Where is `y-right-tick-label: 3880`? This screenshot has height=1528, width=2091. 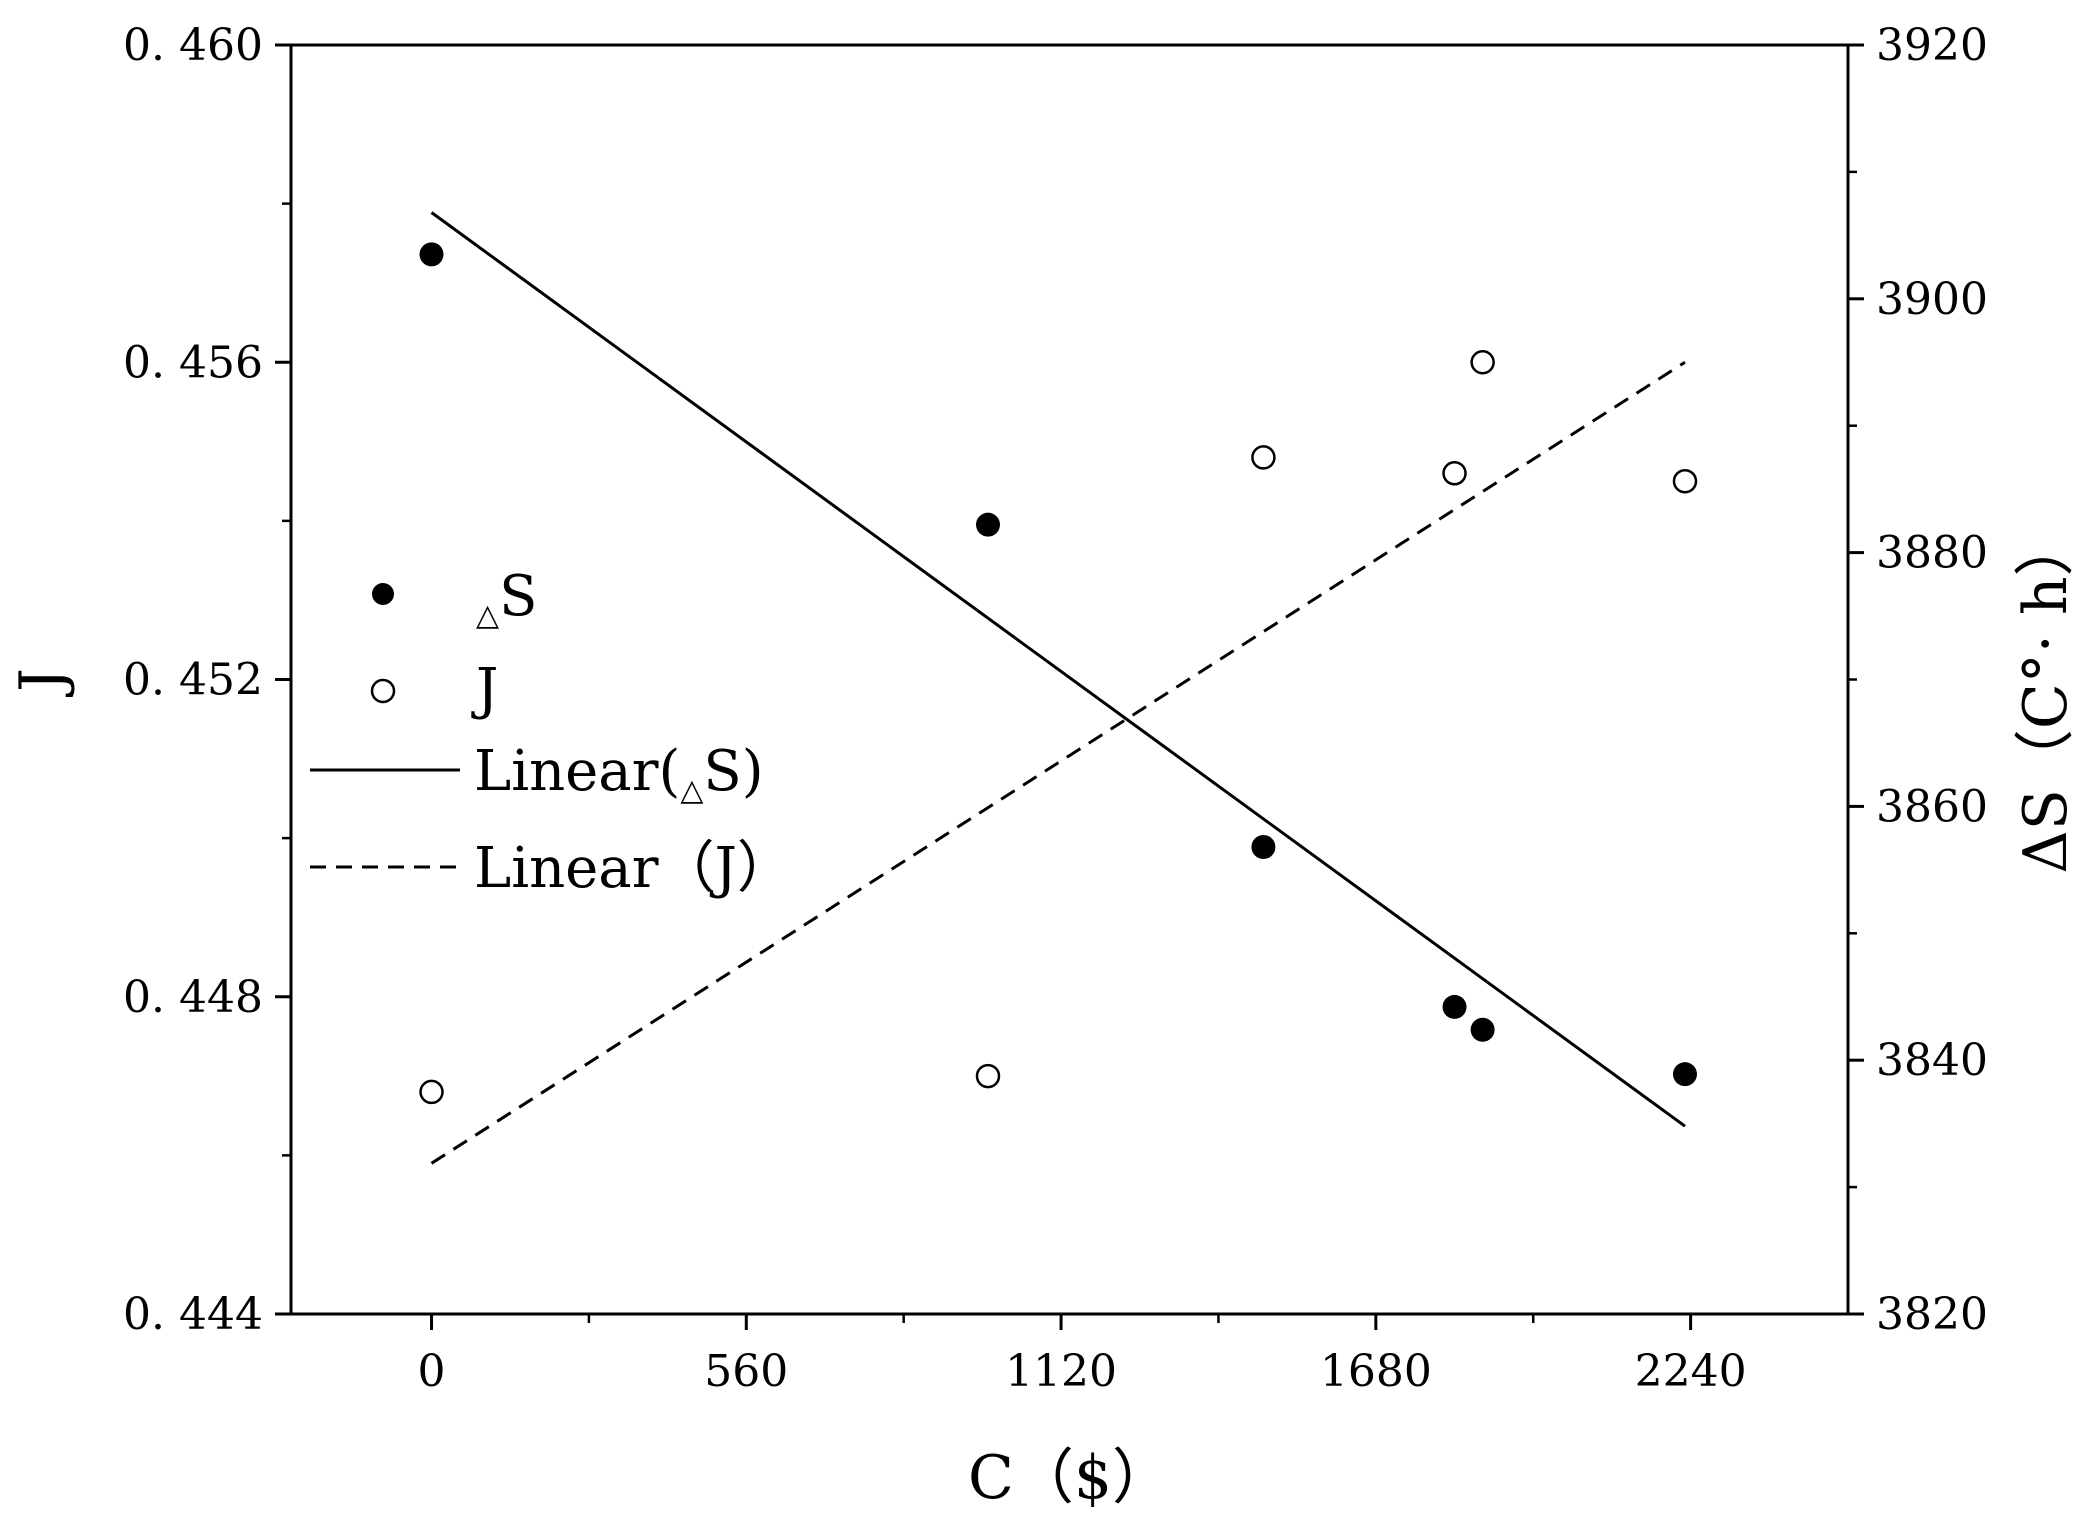
y-right-tick-label: 3880 is located at coordinates (1932, 553).